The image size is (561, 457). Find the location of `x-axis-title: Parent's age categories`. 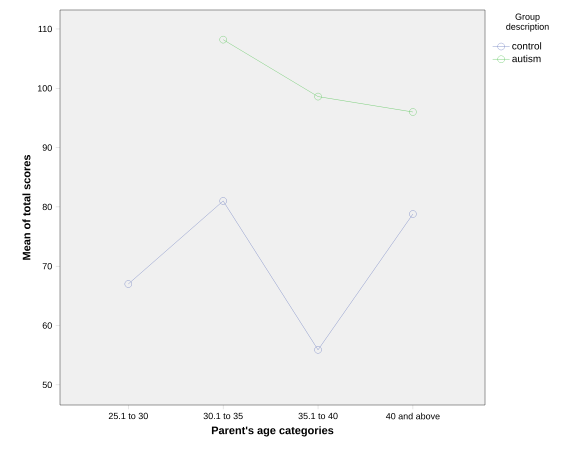

x-axis-title: Parent's age categories is located at coordinates (273, 431).